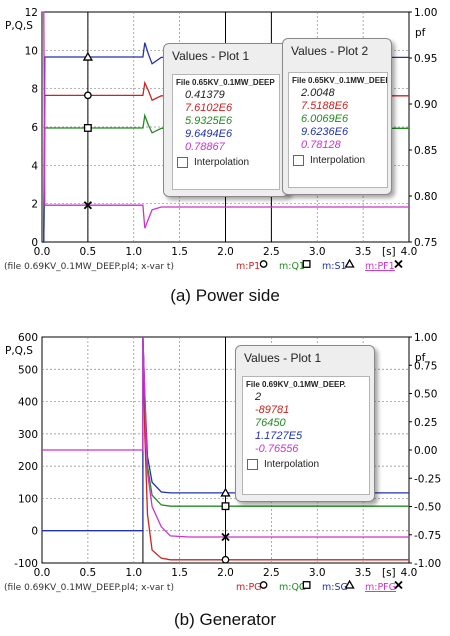 The image size is (450, 636). What do you see at coordinates (209, 134) in the screenshot?
I see `value-s: 9.6494E6` at bounding box center [209, 134].